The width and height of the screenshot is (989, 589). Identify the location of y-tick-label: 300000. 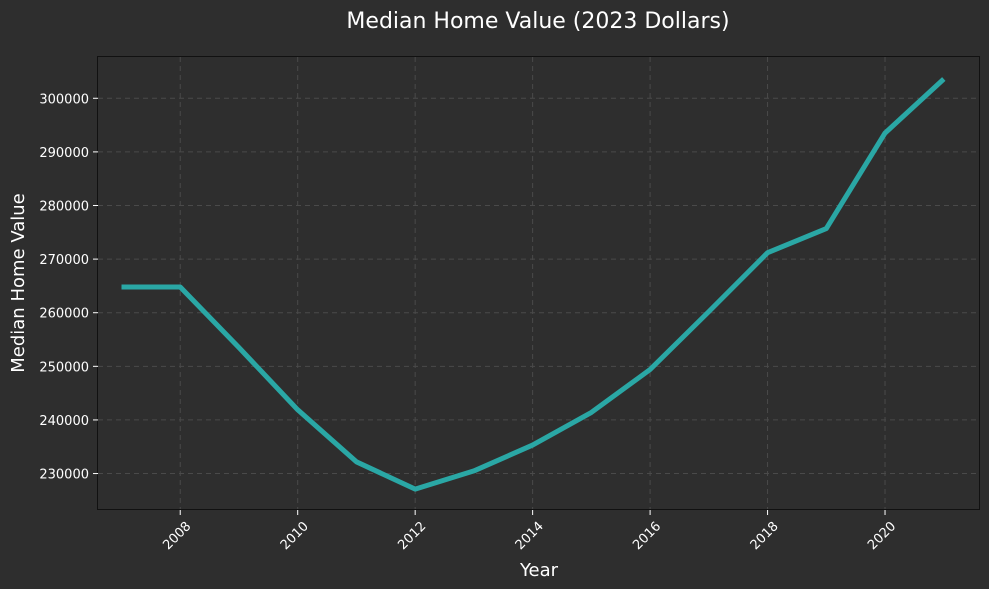
(64, 99).